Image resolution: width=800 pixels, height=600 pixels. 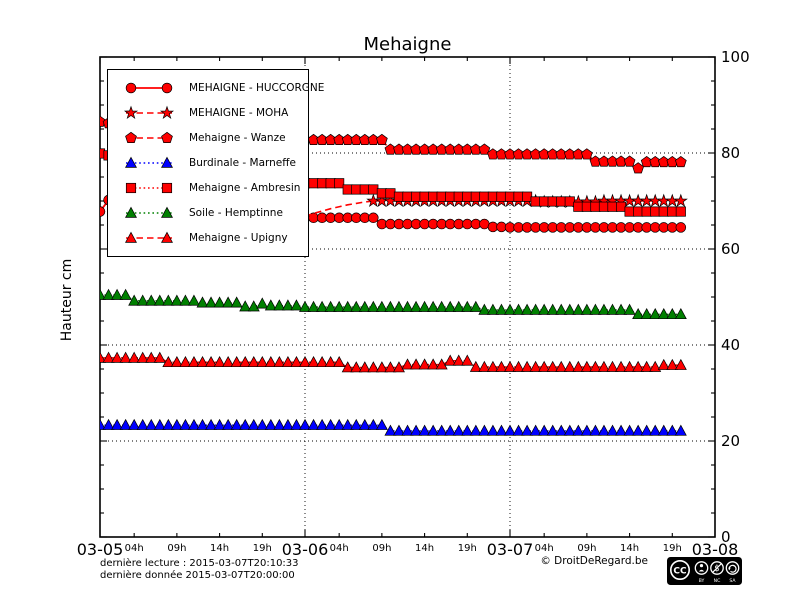 I want to click on legend-item: Soile - Hemptinne, so click(x=208, y=212).